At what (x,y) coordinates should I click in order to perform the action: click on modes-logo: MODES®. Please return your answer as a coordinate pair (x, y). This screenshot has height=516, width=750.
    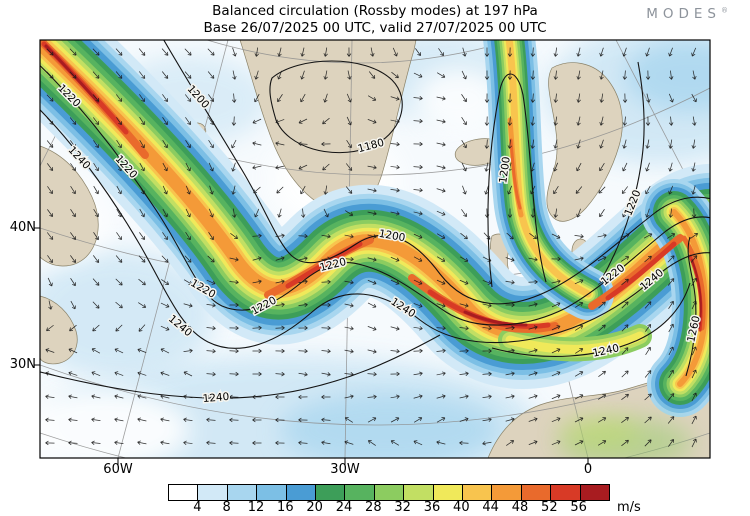
    Looking at the image, I should click on (687, 14).